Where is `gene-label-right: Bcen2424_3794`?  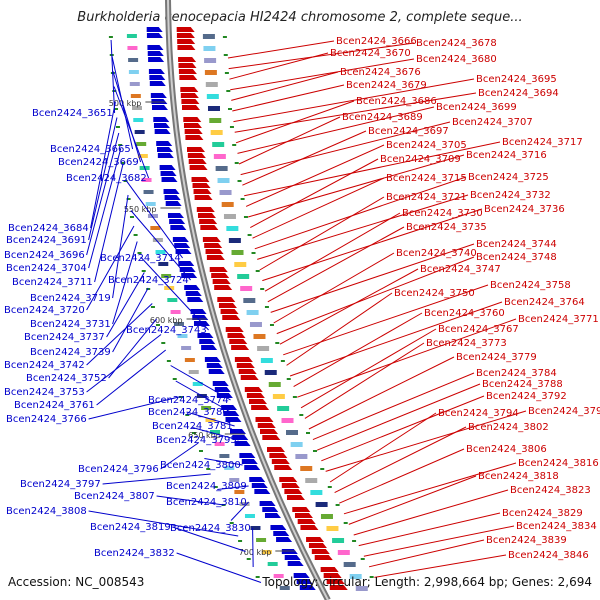
gene-label-right: Bcen2424_3794 is located at coordinates (478, 413).